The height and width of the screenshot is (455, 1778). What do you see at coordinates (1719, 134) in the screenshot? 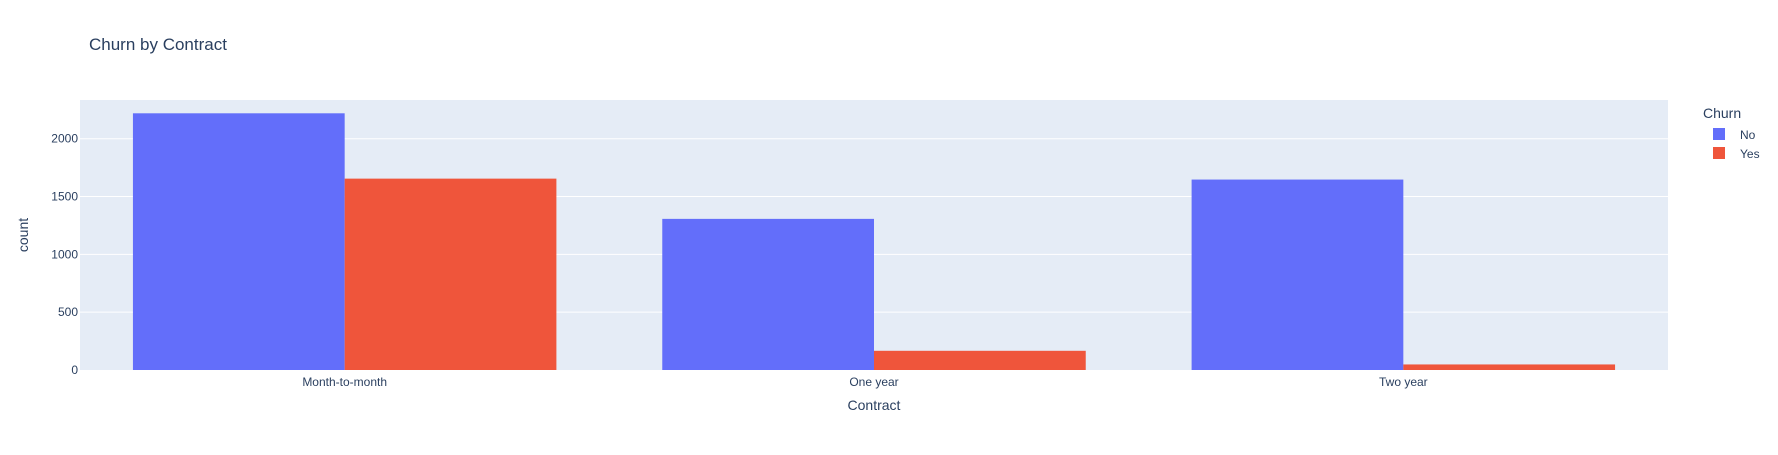
I see `legend-swatch-no` at bounding box center [1719, 134].